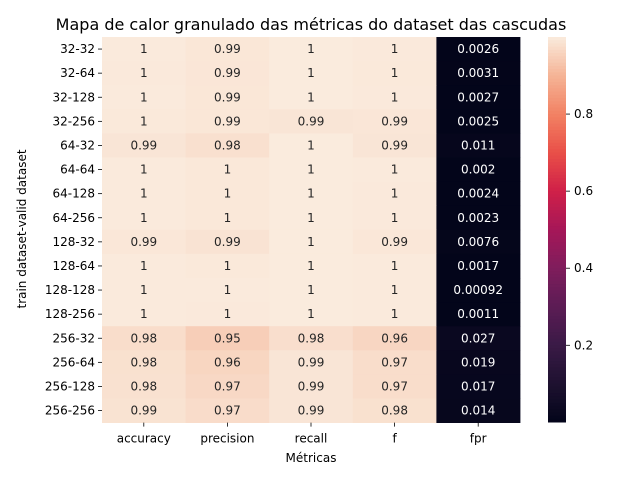 Image resolution: width=640 pixels, height=480 pixels. What do you see at coordinates (77, 145) in the screenshot?
I see `y-tick-label: 64-32` at bounding box center [77, 145].